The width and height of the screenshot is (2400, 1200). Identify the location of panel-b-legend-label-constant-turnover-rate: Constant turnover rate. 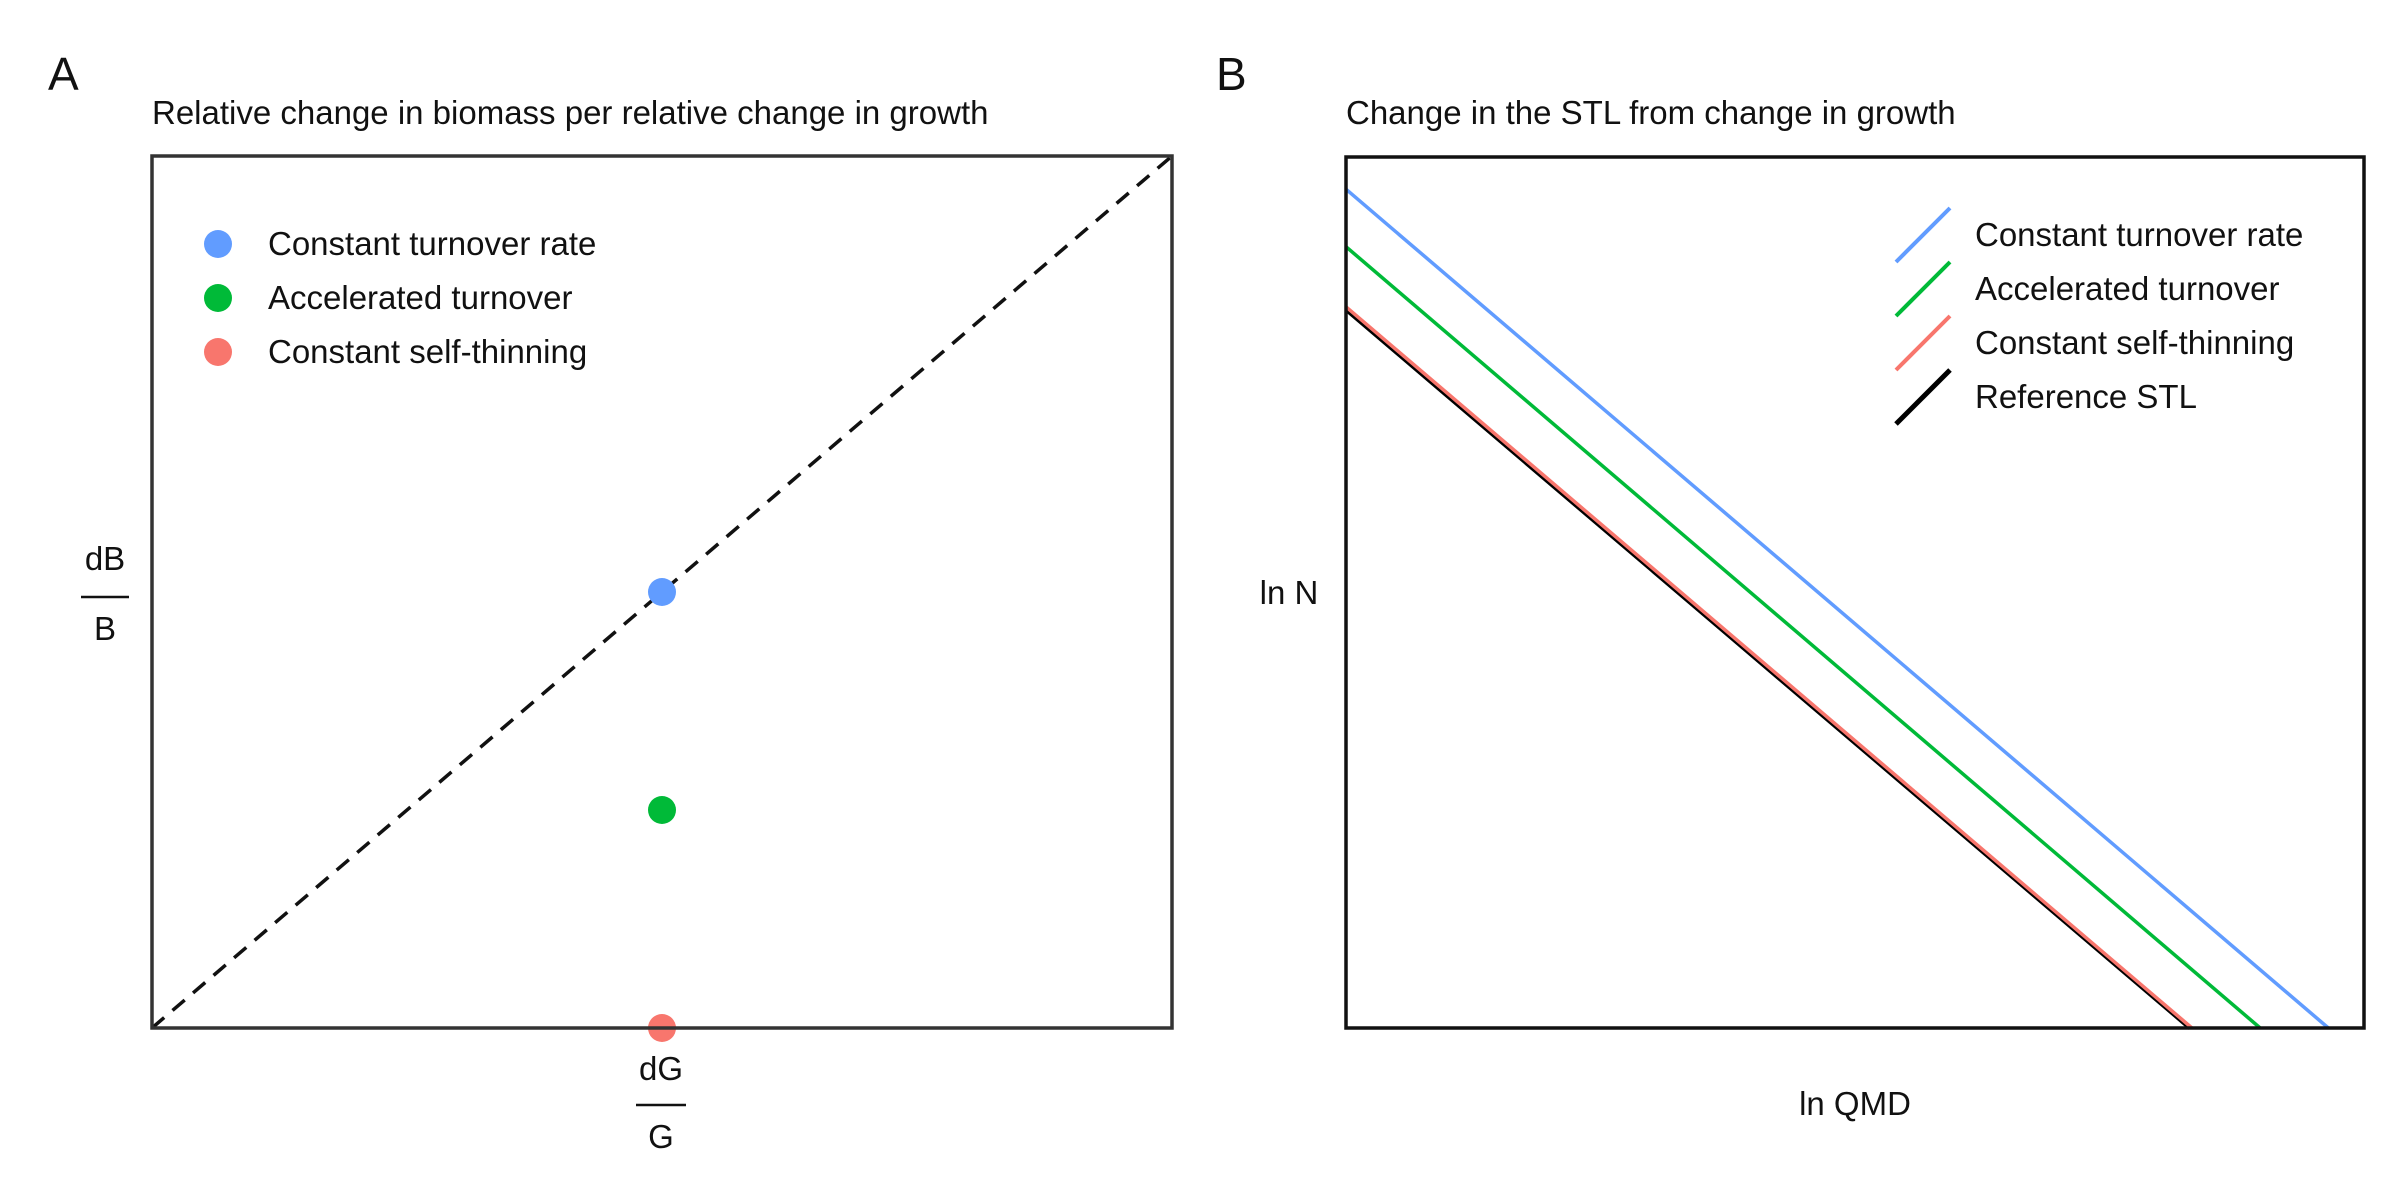
(2139, 234).